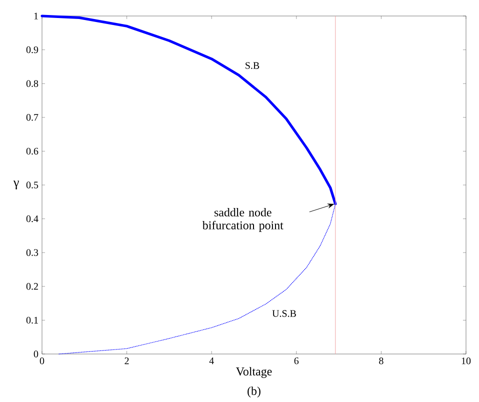  What do you see at coordinates (211, 361) in the screenshot?
I see `x-tick-label: 4` at bounding box center [211, 361].